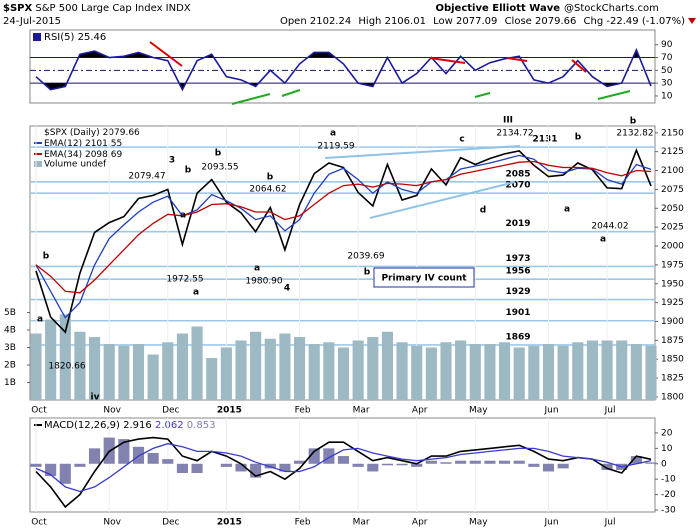 The width and height of the screenshot is (700, 530). Describe the element at coordinates (365, 257) in the screenshot. I see `annotation: 2039.69` at that location.